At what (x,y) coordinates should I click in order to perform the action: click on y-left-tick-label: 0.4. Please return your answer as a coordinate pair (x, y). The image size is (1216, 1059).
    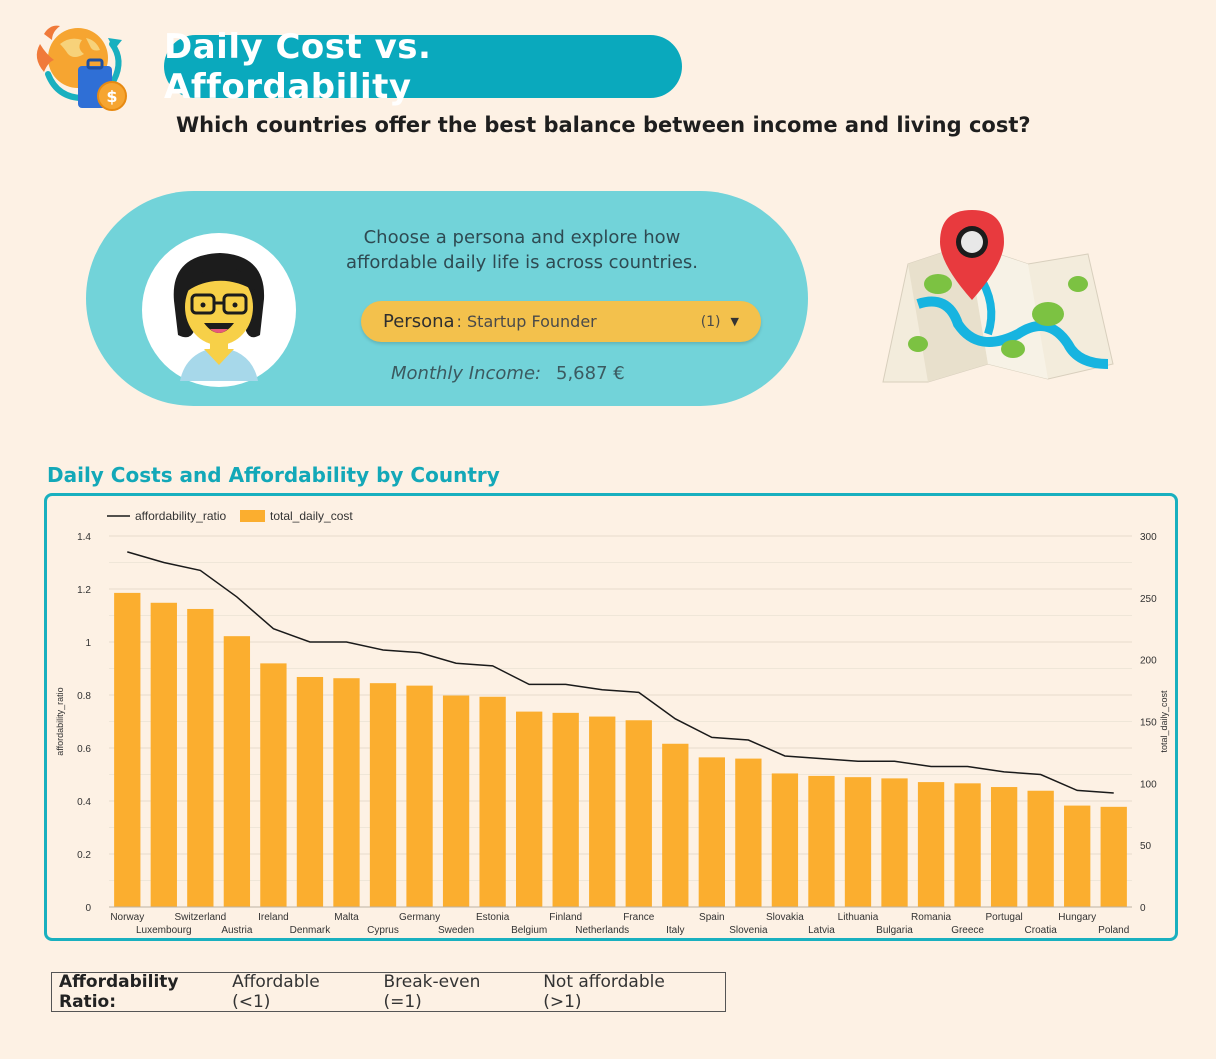
    Looking at the image, I should click on (84, 802).